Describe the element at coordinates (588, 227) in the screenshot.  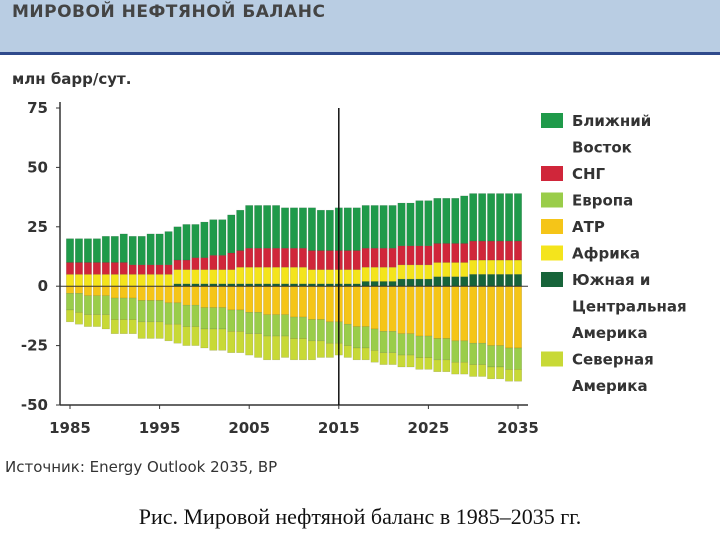
I see `legend-label: АТР` at that location.